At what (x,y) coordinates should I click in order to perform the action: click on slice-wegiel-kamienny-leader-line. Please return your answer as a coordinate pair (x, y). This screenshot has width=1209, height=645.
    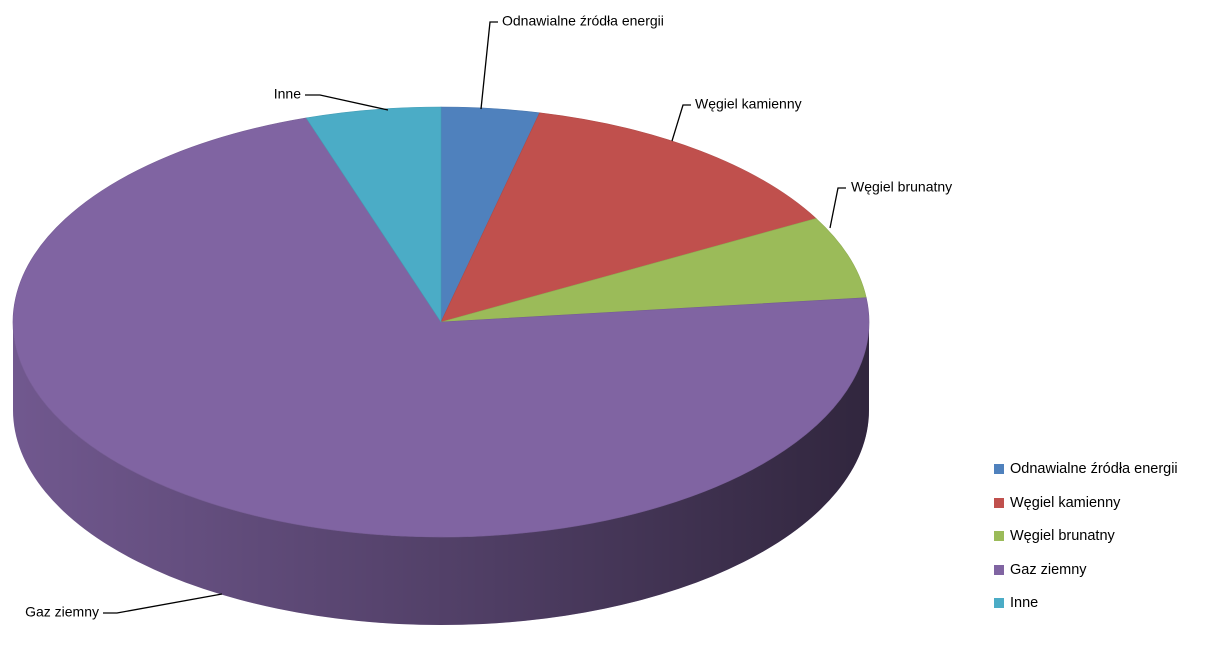
    Looking at the image, I should click on (681, 123).